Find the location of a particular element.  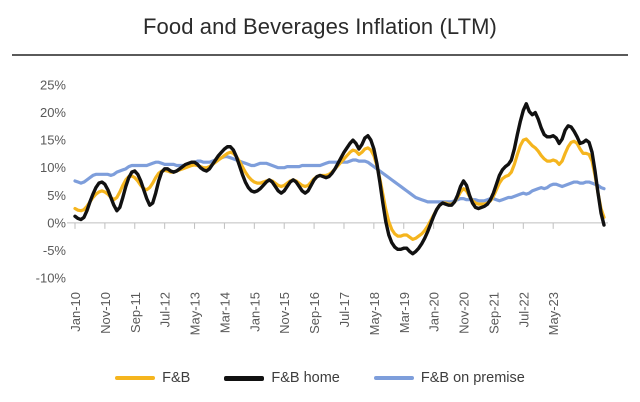

x-axis-tick-label: Nov-10 is located at coordinates (105, 313).